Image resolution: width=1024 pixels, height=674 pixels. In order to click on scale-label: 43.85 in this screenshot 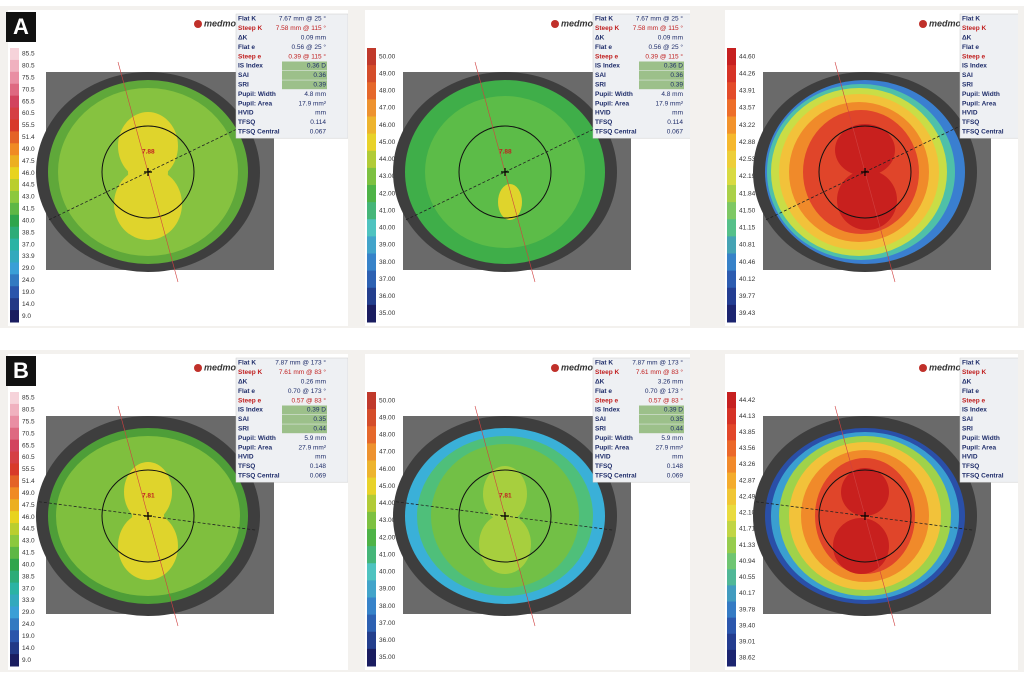, I will do `click(747, 432)`.